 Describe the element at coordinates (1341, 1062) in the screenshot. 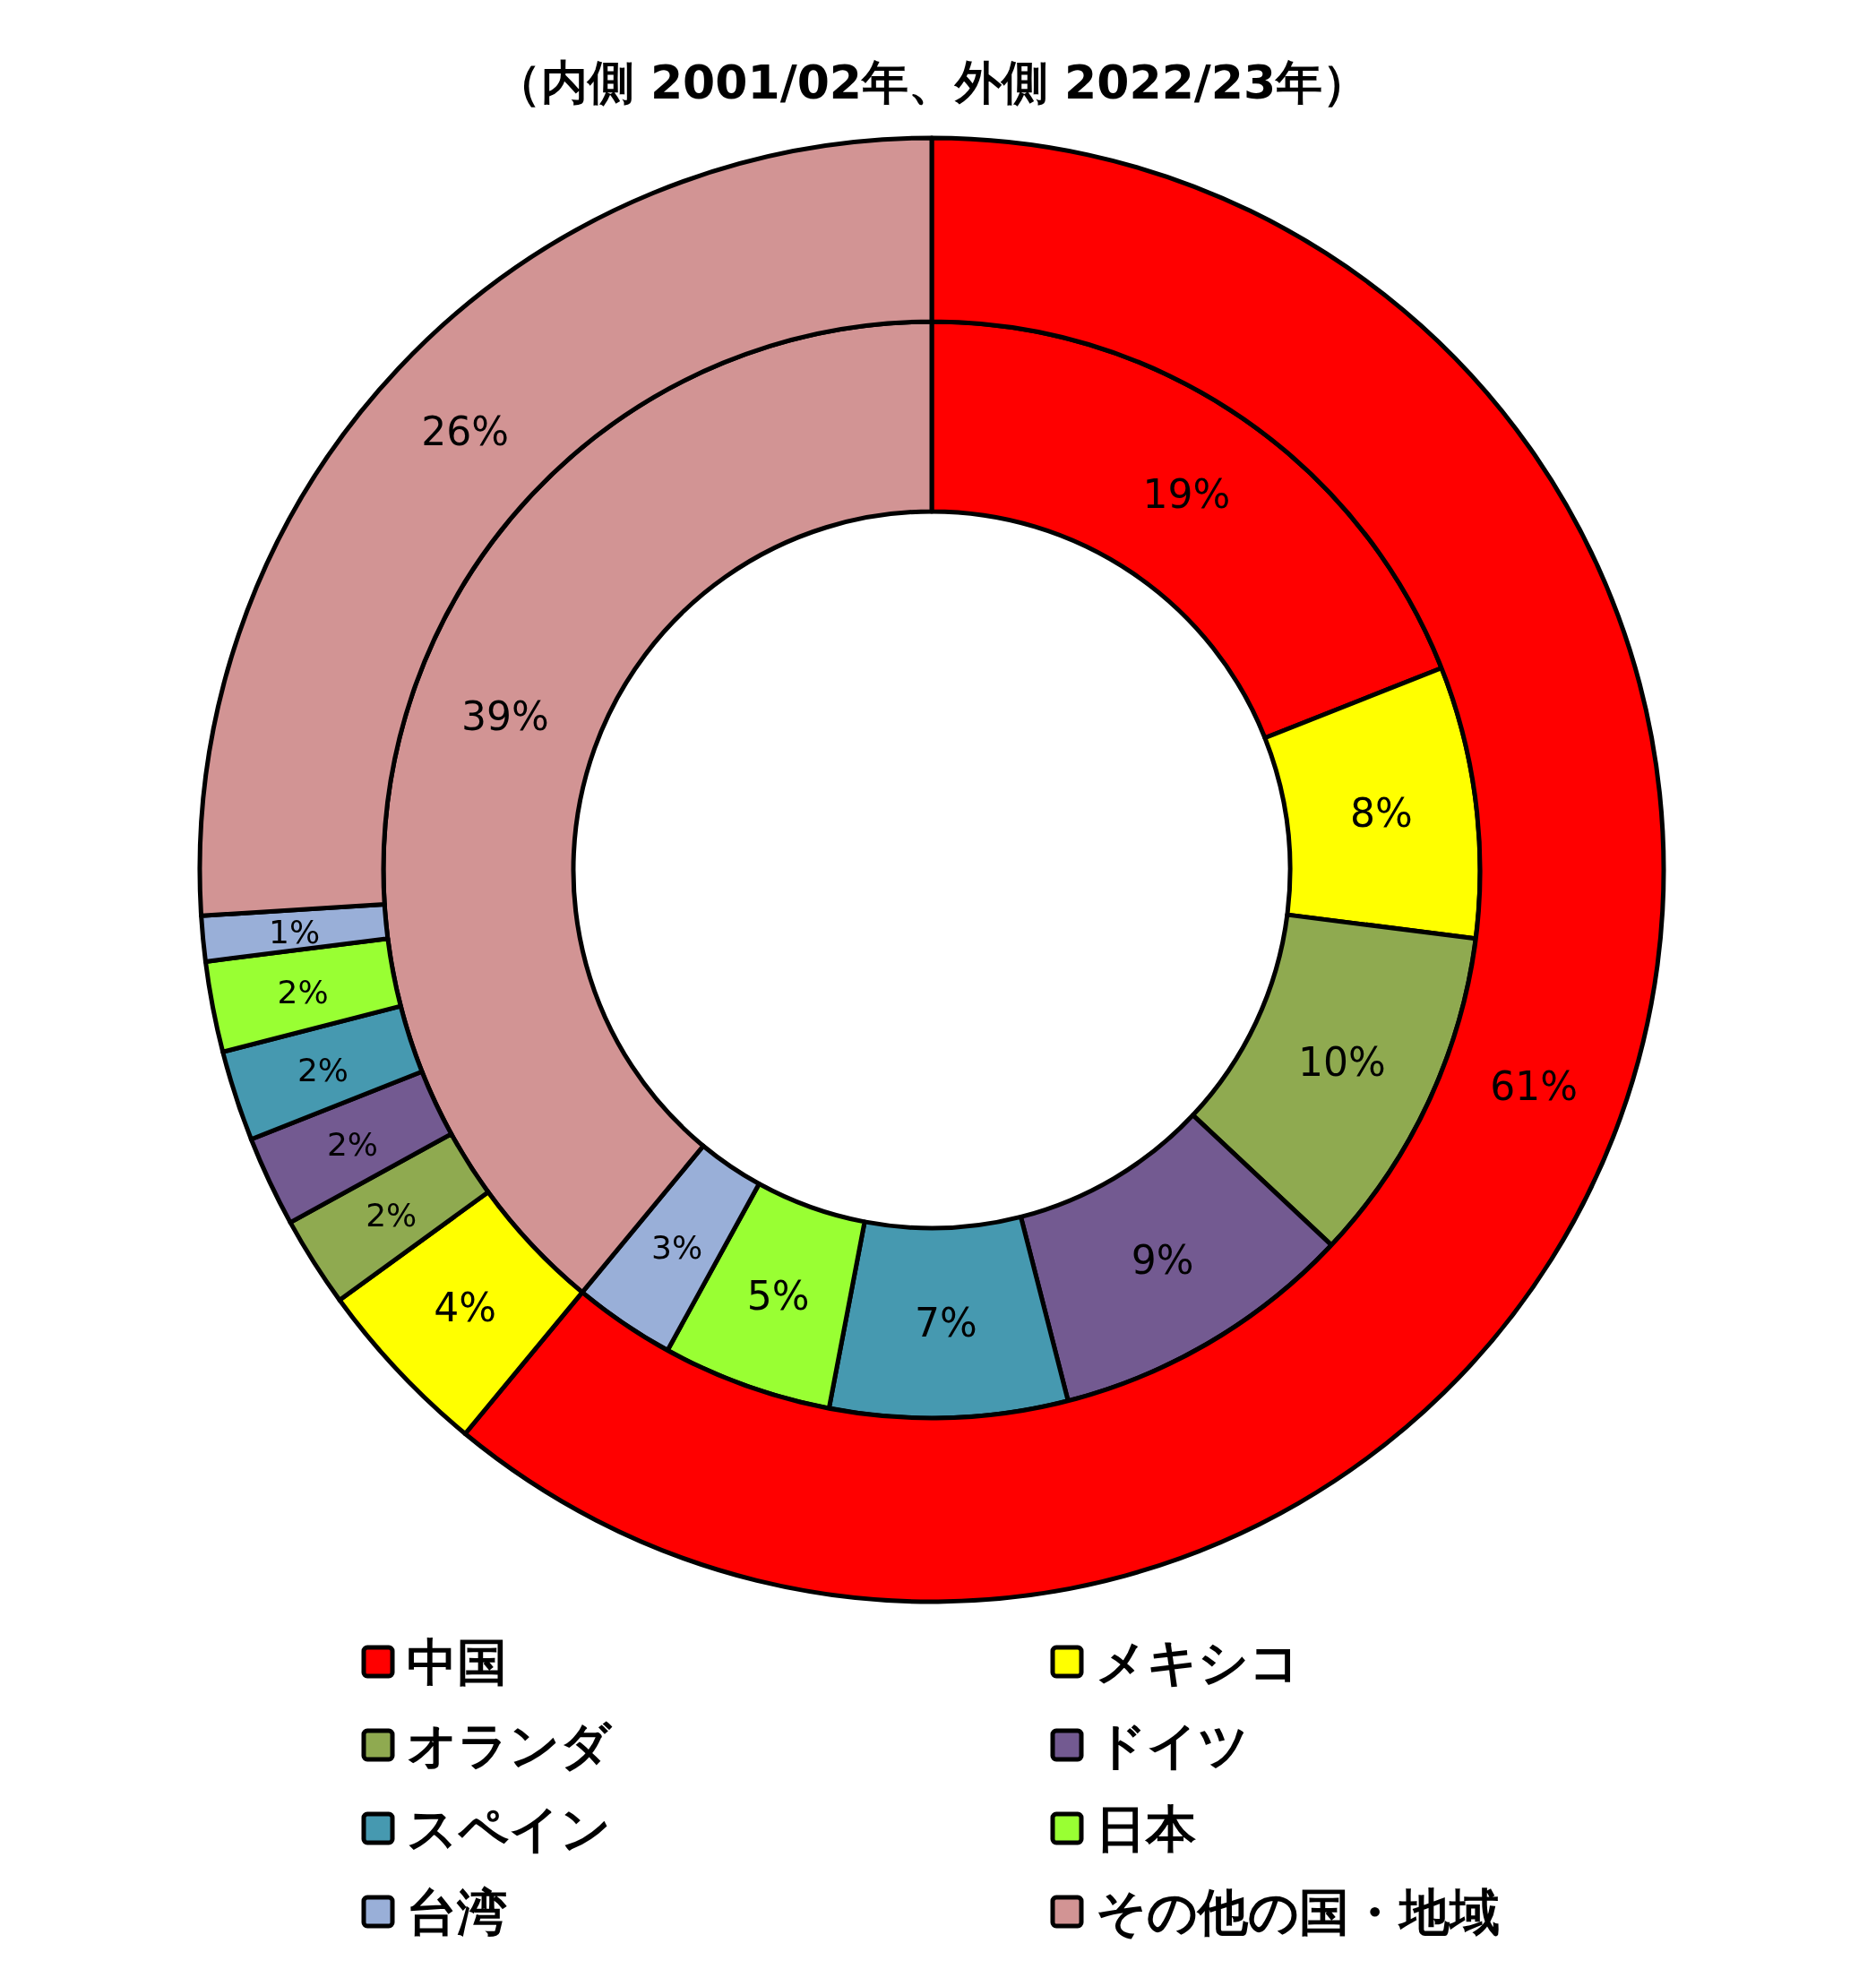

I see `data-label: 10%` at that location.